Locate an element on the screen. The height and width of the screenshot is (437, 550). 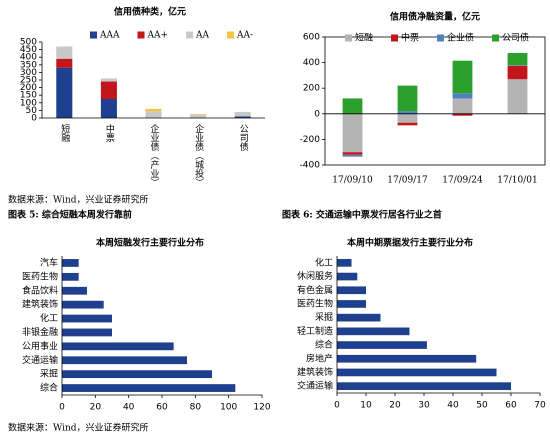
legend-label: 公司债 is located at coordinates (515, 38).